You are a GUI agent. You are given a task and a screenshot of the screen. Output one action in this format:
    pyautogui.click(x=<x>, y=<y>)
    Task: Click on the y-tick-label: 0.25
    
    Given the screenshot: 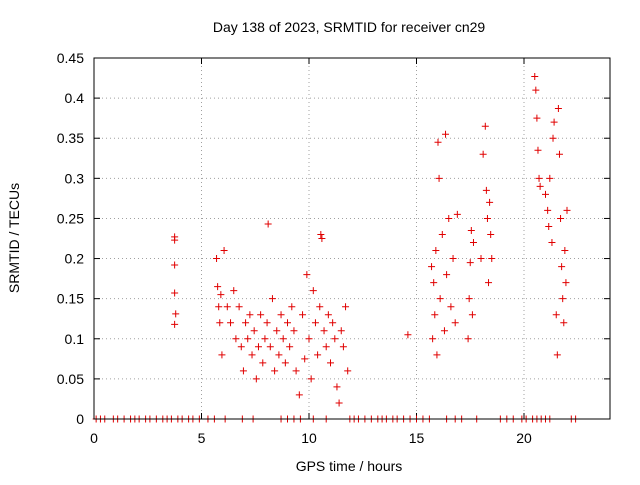 What is the action you would take?
    pyautogui.click(x=70, y=218)
    